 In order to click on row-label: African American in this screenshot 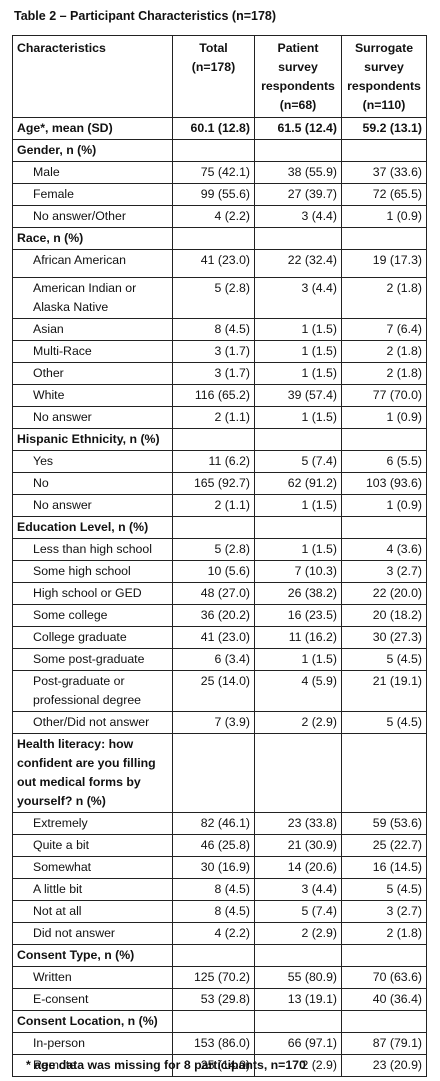, I will do `click(92, 263)`.